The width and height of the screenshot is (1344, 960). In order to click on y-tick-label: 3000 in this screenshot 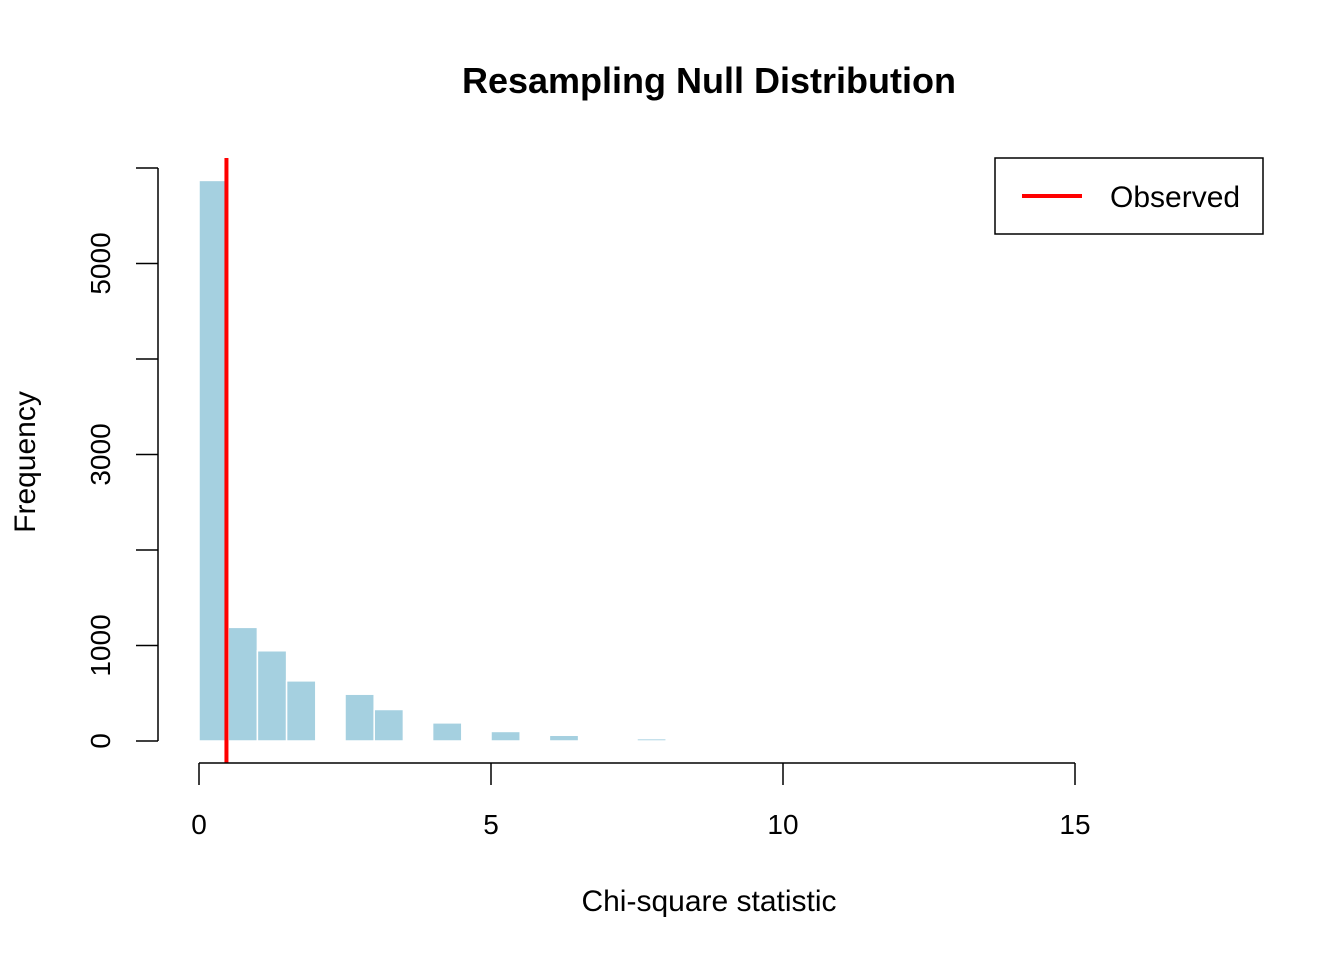, I will do `click(100, 454)`.